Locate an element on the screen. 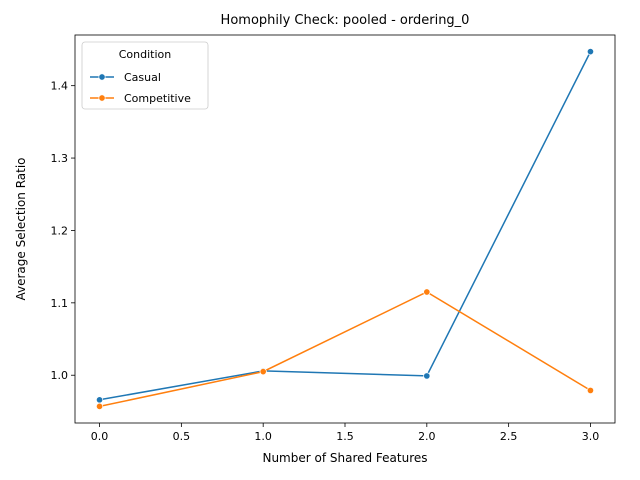 The width and height of the screenshot is (640, 480). y-tick-label: 1.1 is located at coordinates (60, 303).